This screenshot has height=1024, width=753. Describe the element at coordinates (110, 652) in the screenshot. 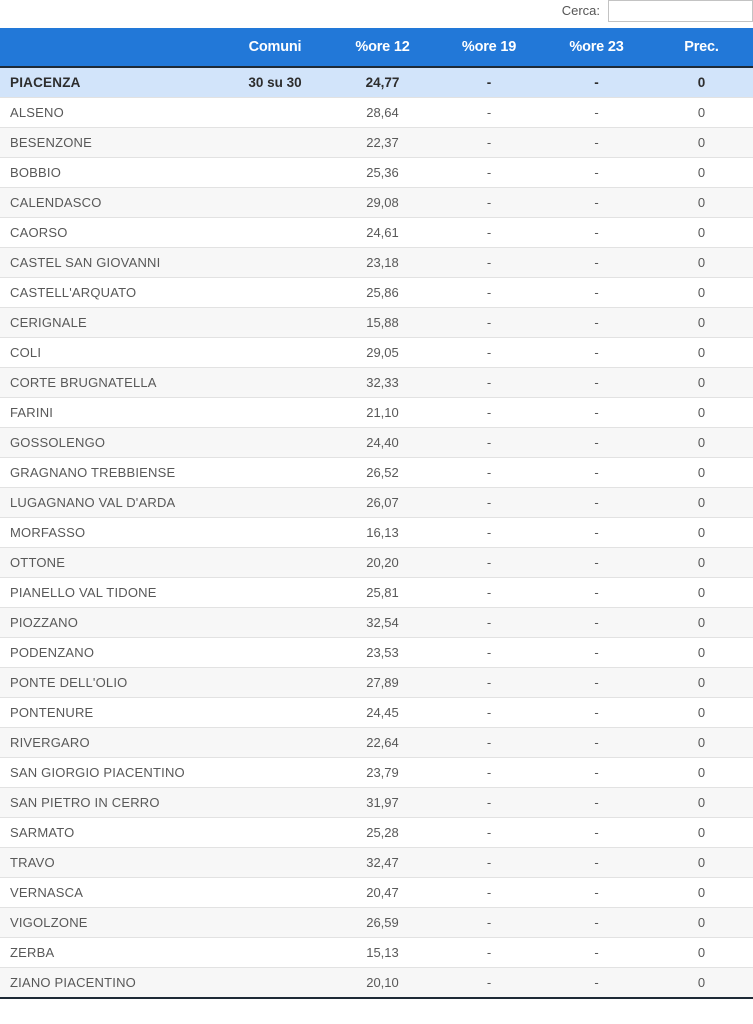

I see `comune-name-cell: PODENZANO` at that location.